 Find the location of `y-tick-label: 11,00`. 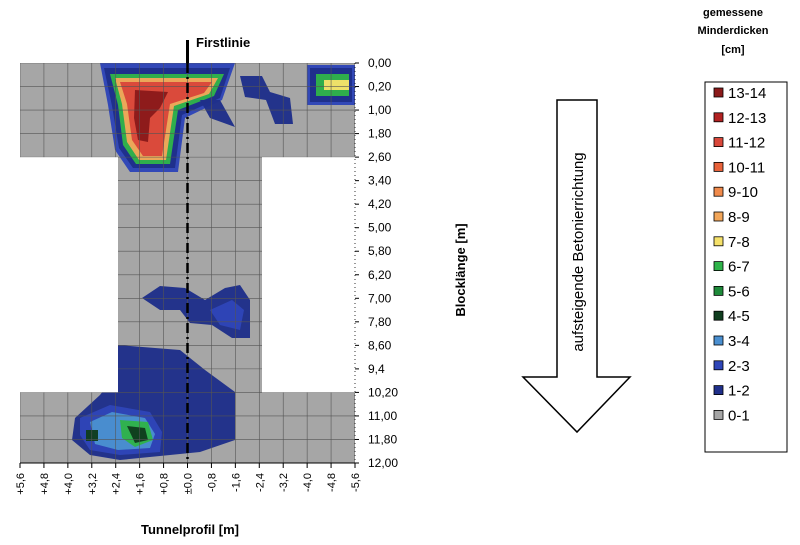

y-tick-label: 11,00 is located at coordinates (382, 416).